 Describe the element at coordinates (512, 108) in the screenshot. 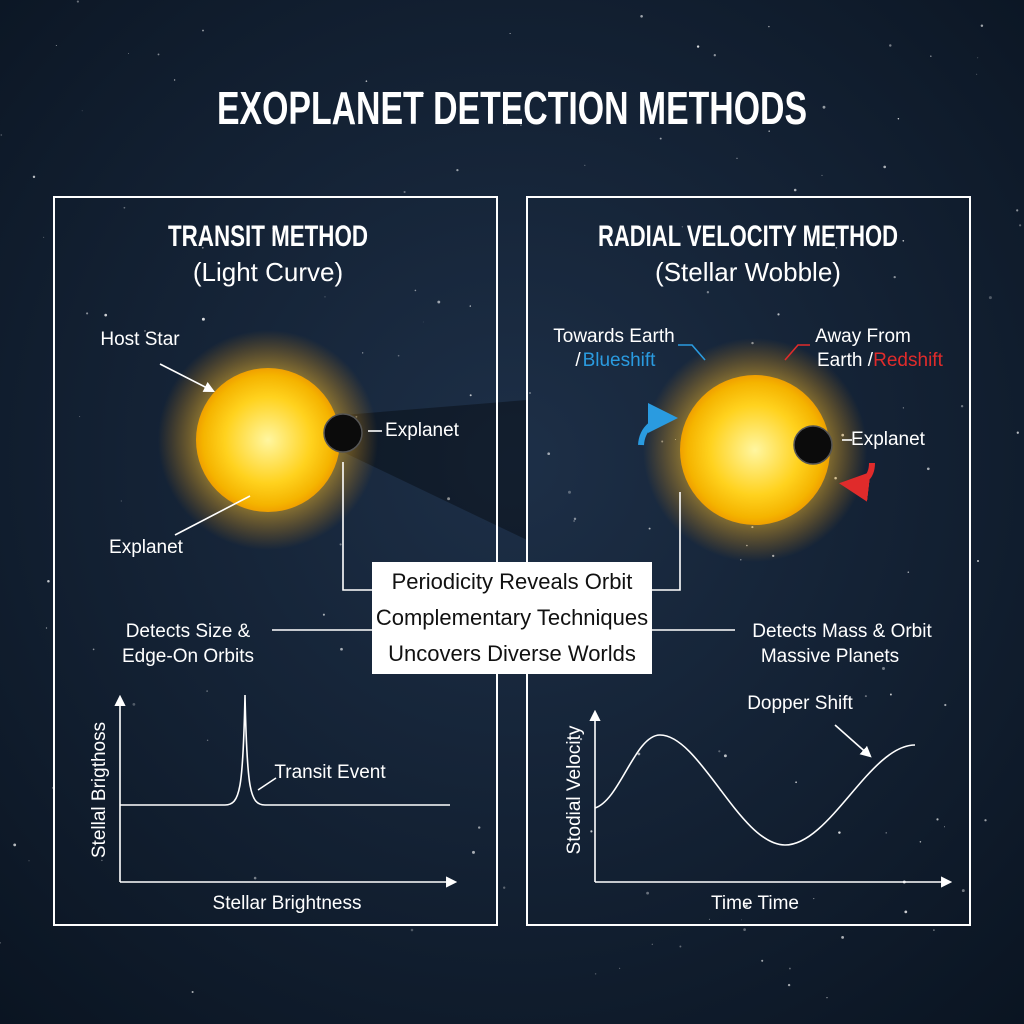

I see `main-title: EXOPLANET DETECTION METHODS` at that location.